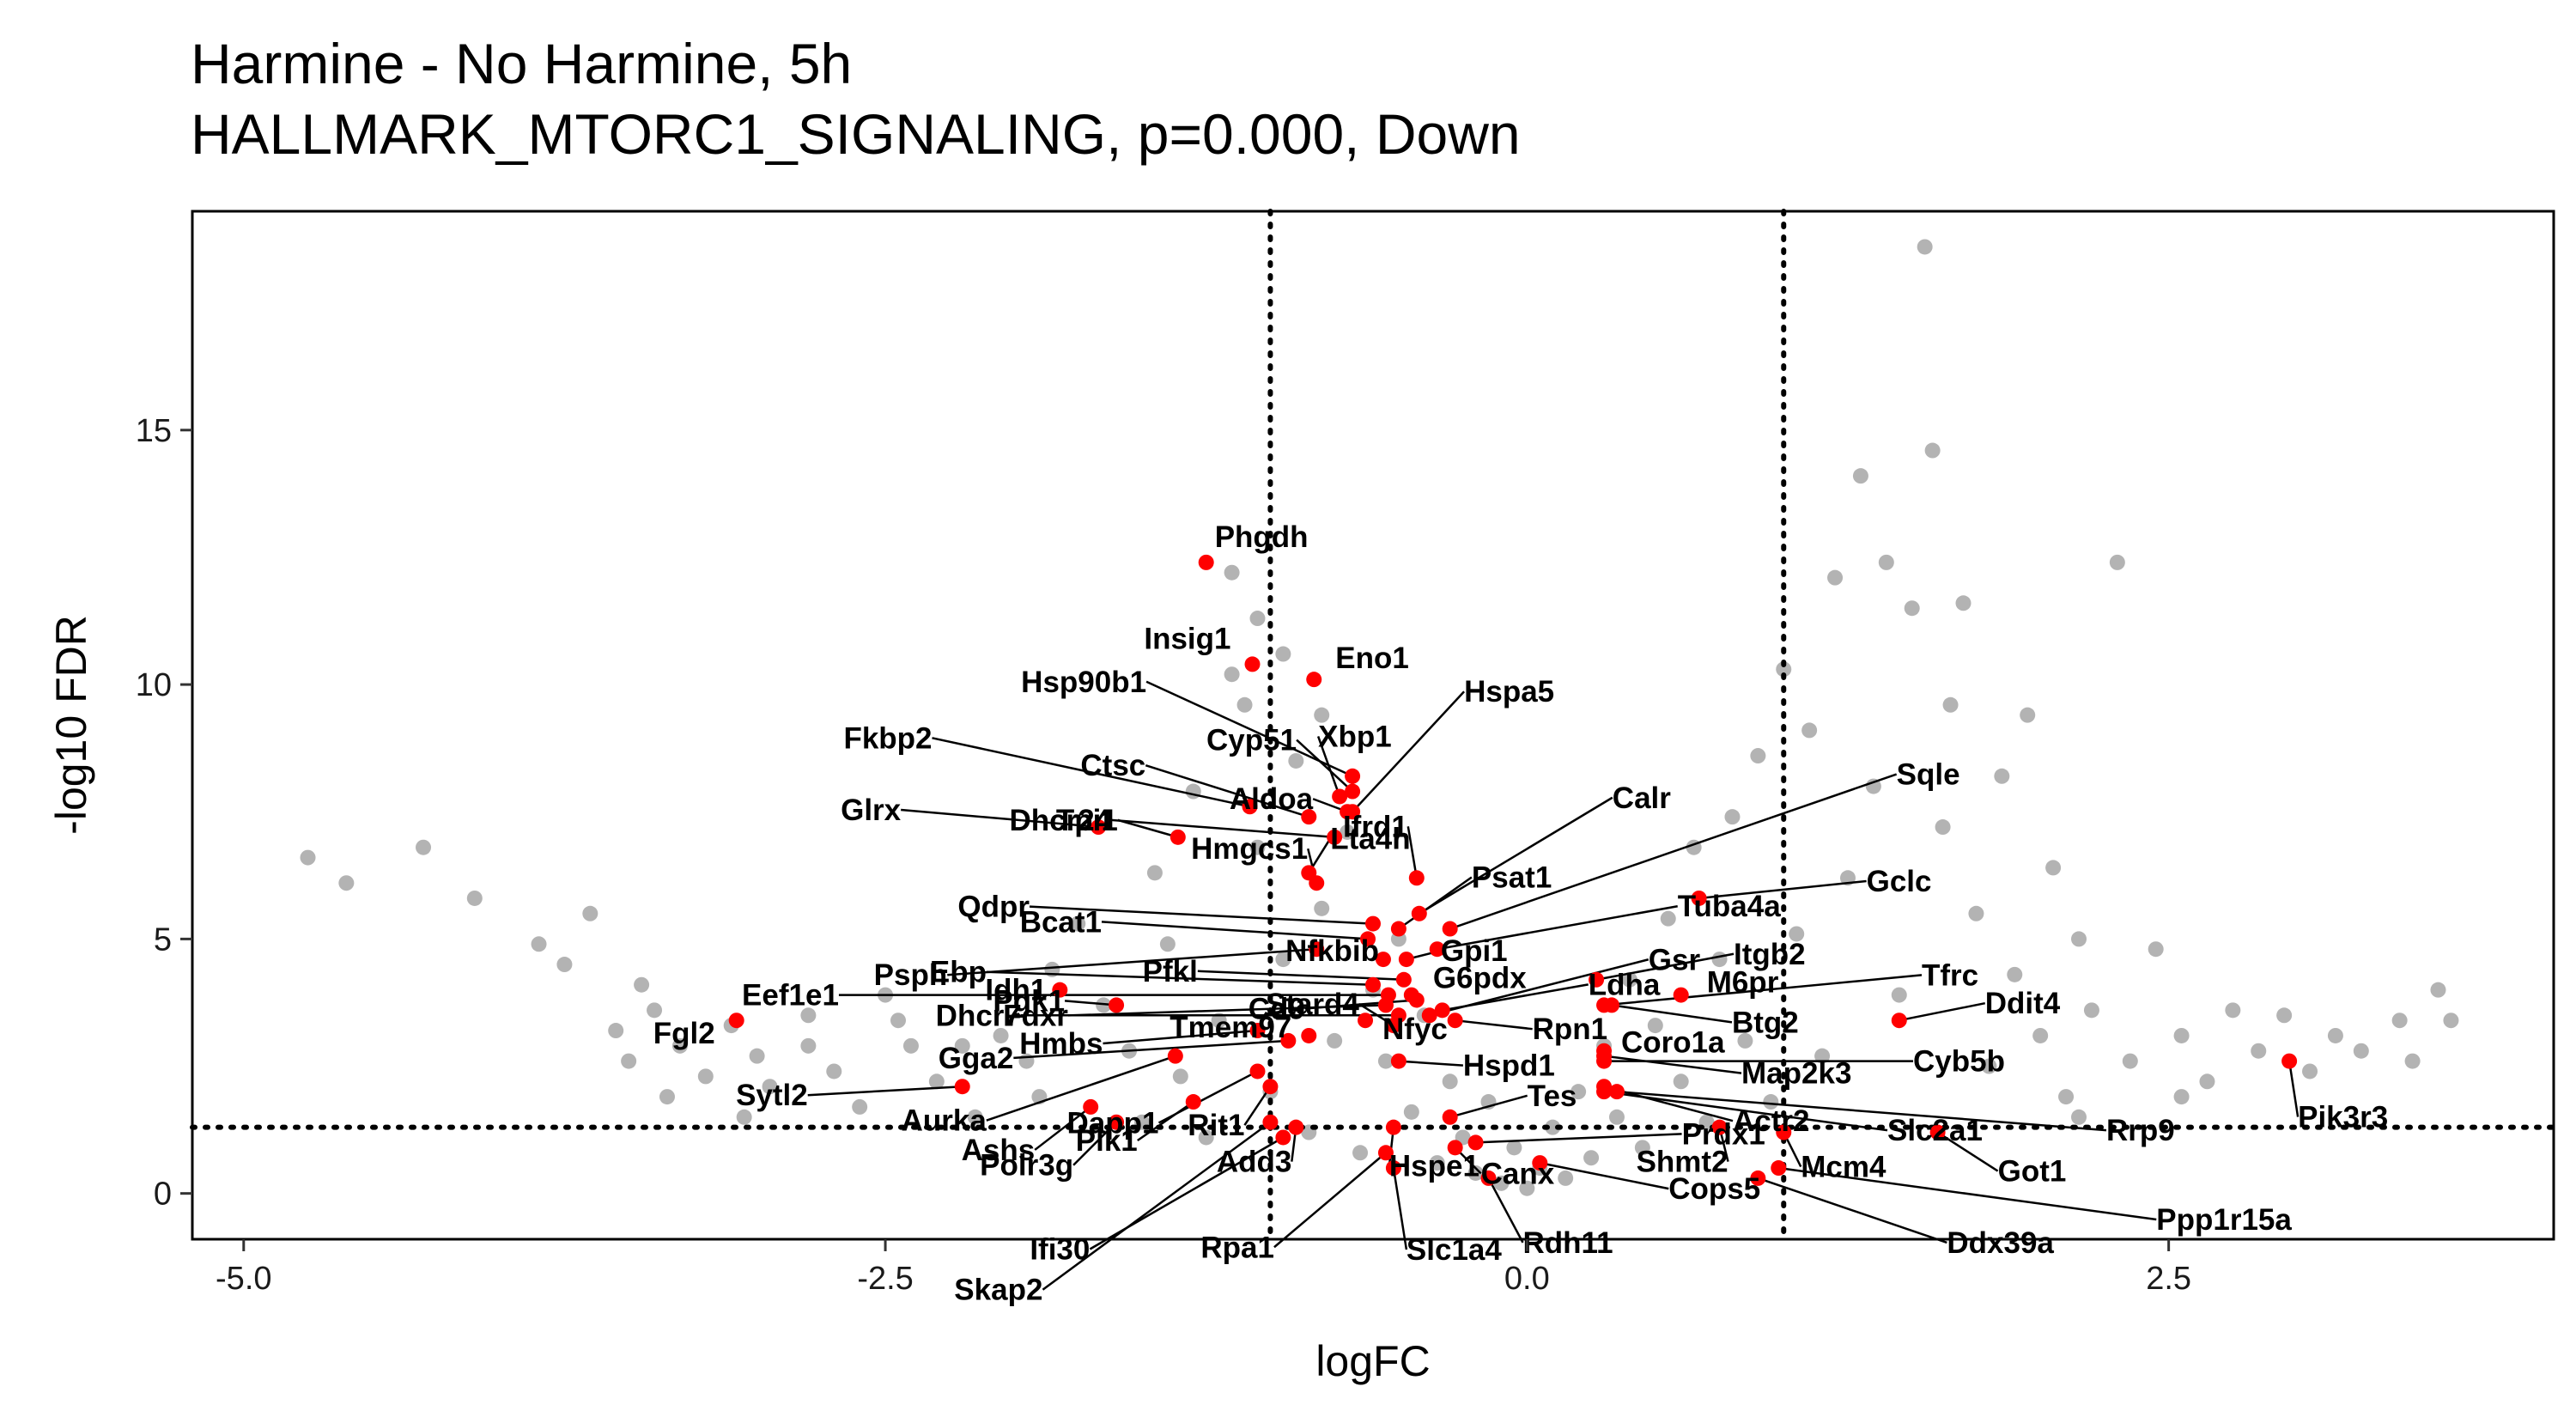 The height and width of the screenshot is (1417, 2576). I want to click on highlight-point-skap2, so click(1270, 1122).